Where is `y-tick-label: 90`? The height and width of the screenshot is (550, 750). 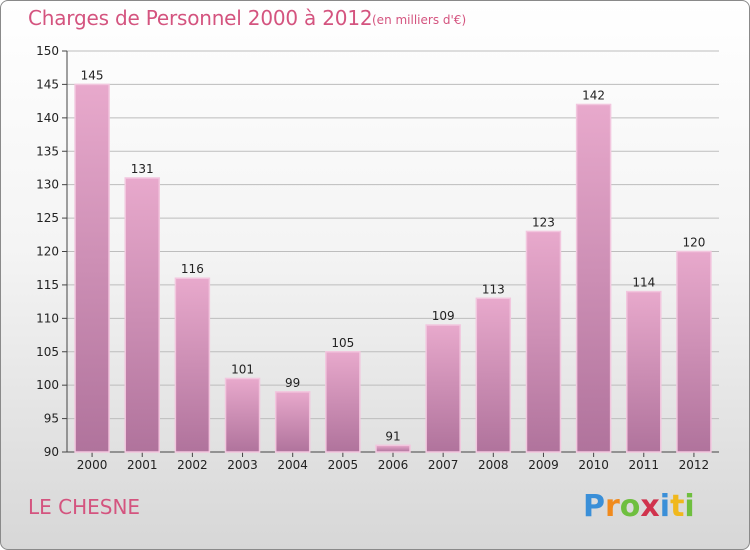
y-tick-label: 90 is located at coordinates (51, 452).